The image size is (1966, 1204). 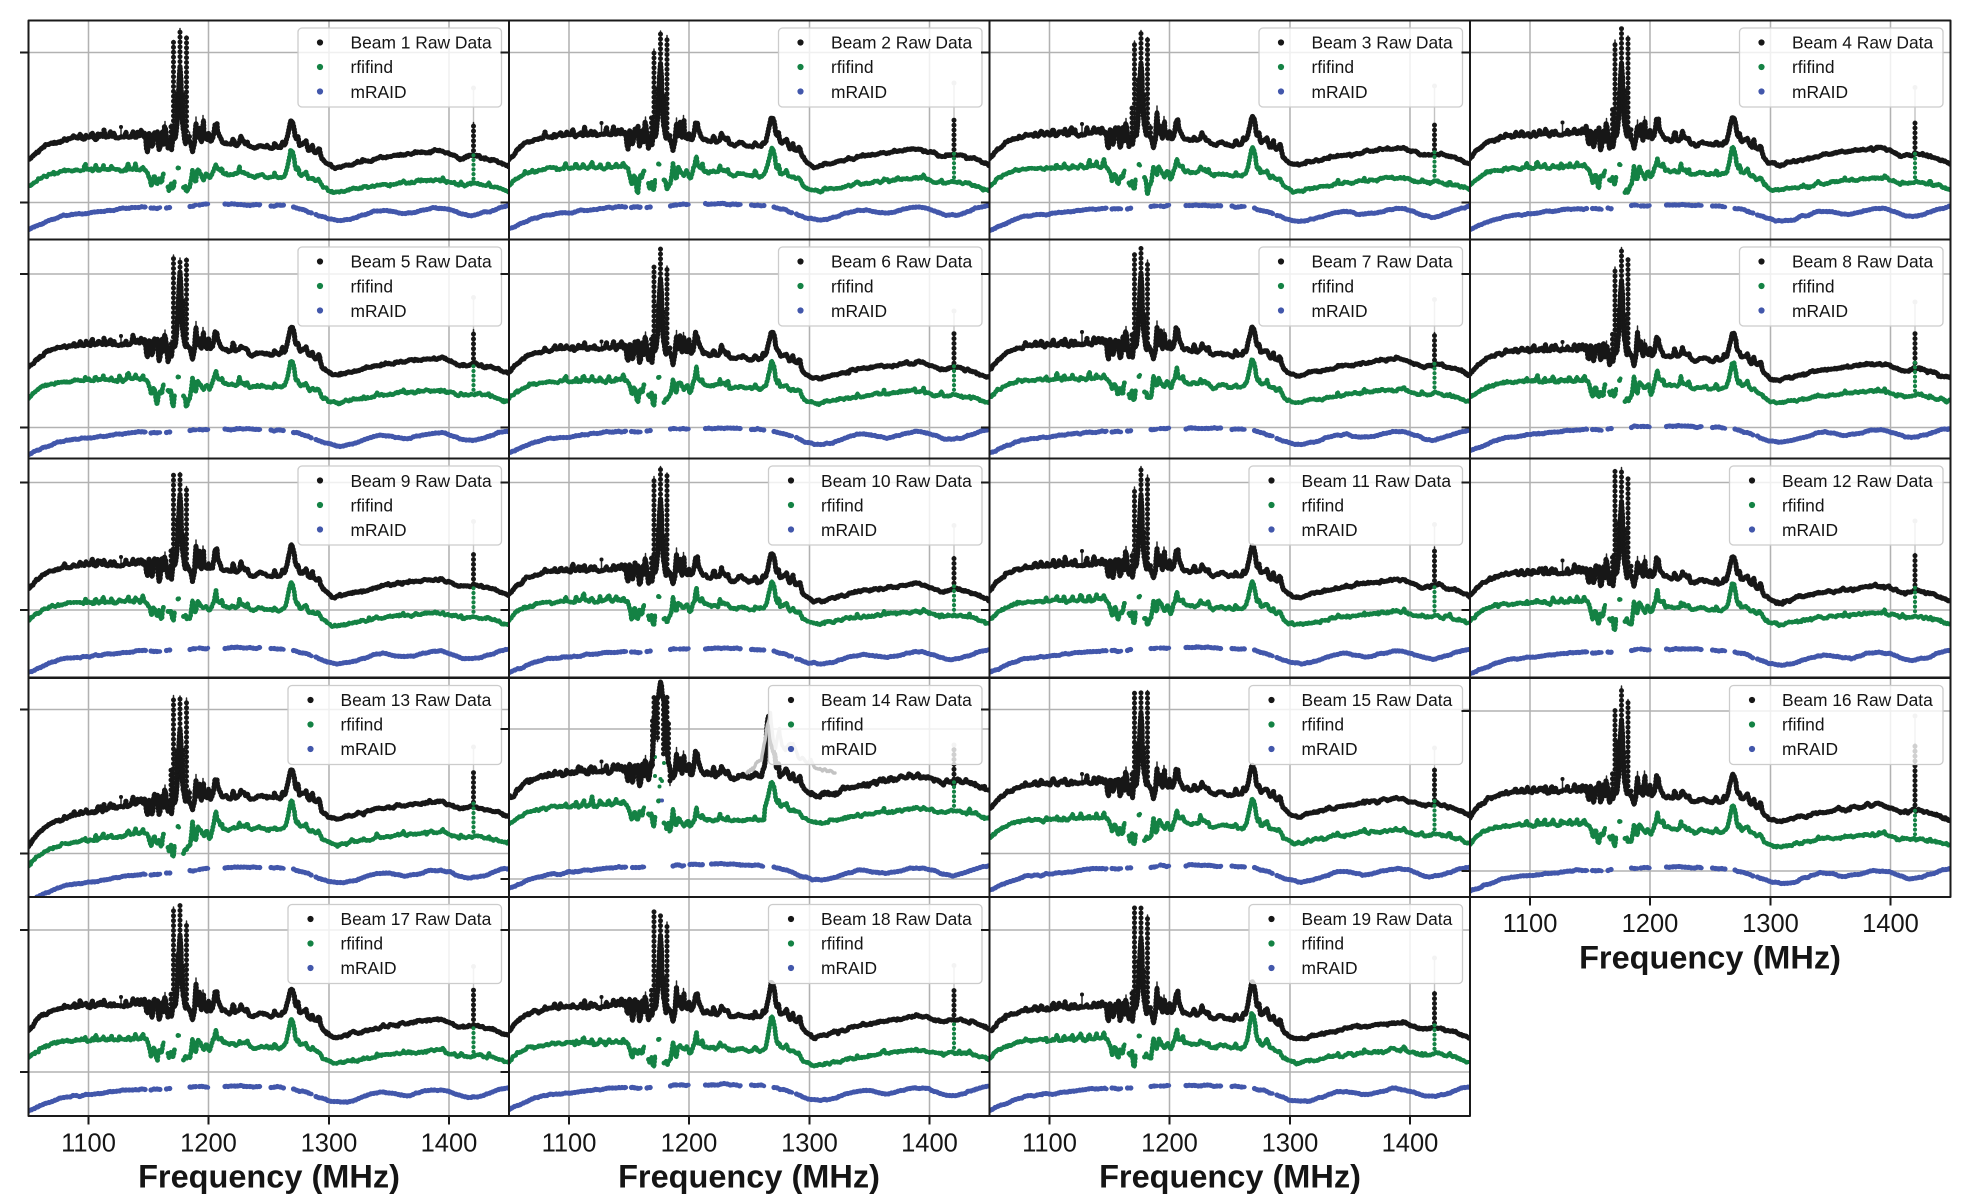 I want to click on svg-text: Beam 6 Raw Data, so click(x=901, y=262).